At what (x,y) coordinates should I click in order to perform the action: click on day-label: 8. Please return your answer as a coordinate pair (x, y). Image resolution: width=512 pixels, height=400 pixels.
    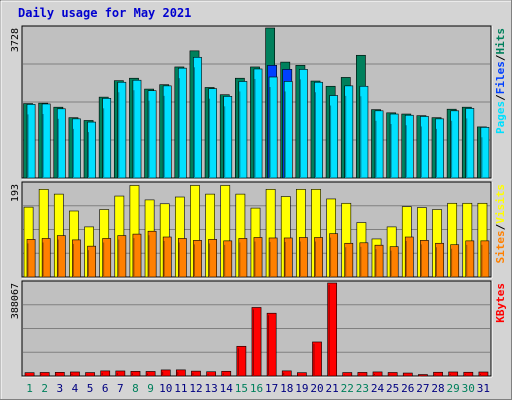
    Looking at the image, I should click on (135, 388).